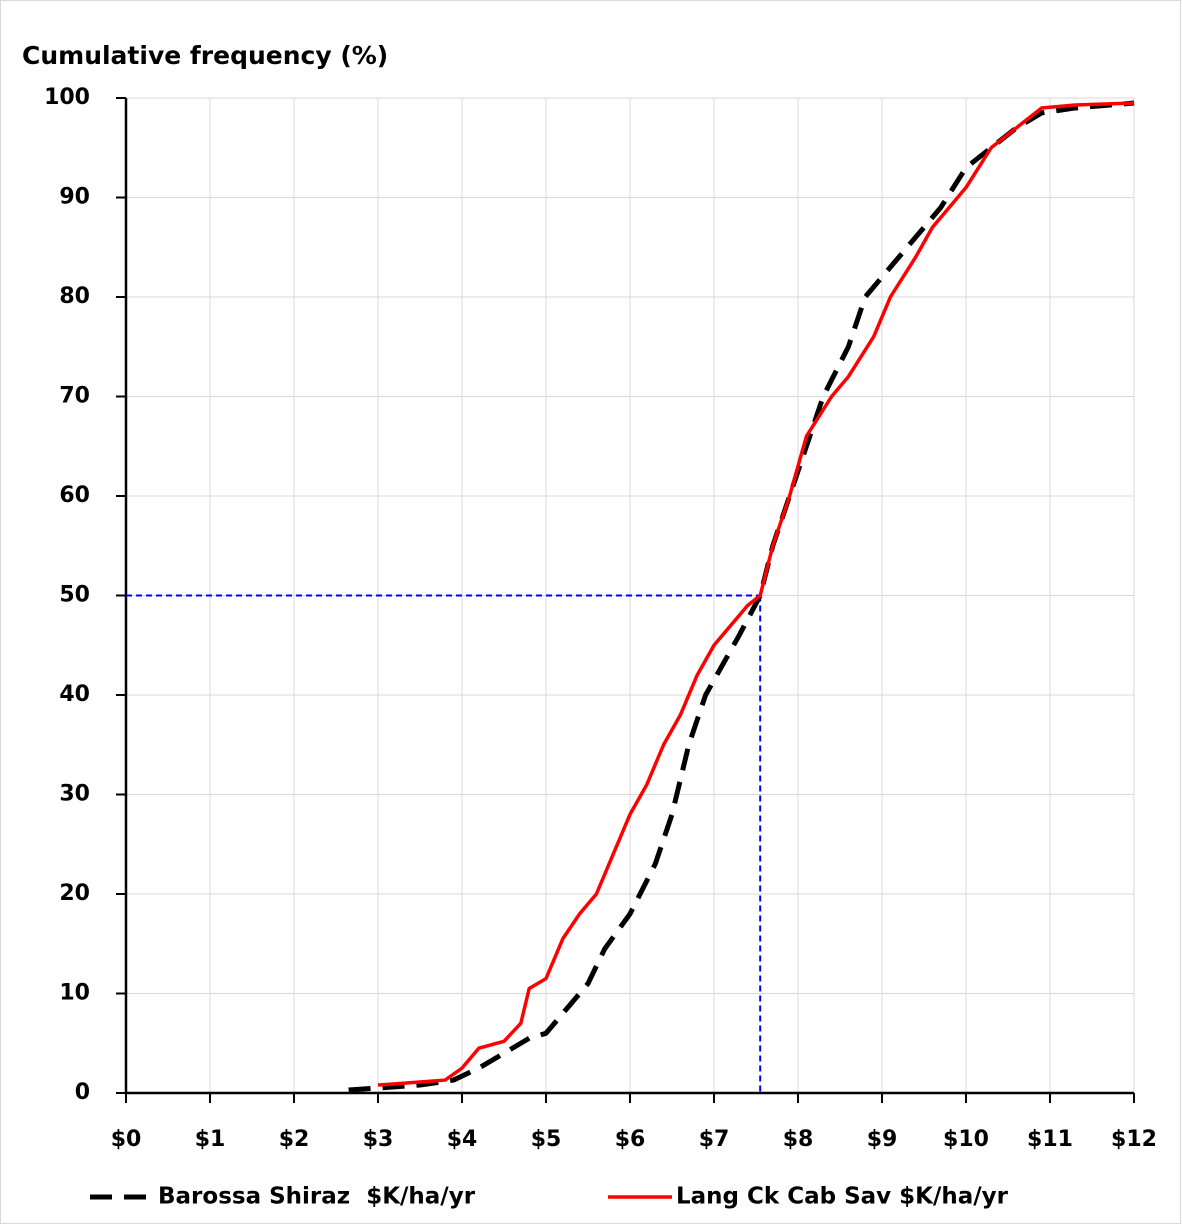 The image size is (1182, 1225). I want to click on x-tick-label: $6, so click(630, 1139).